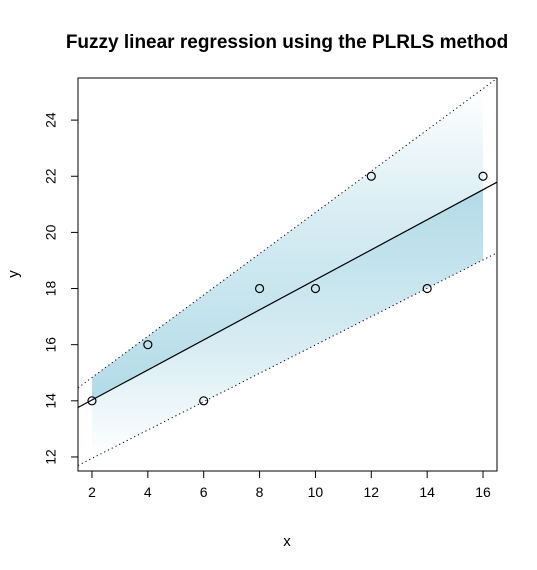 The width and height of the screenshot is (537, 570). I want to click on x-tick-label: 14, so click(427, 492).